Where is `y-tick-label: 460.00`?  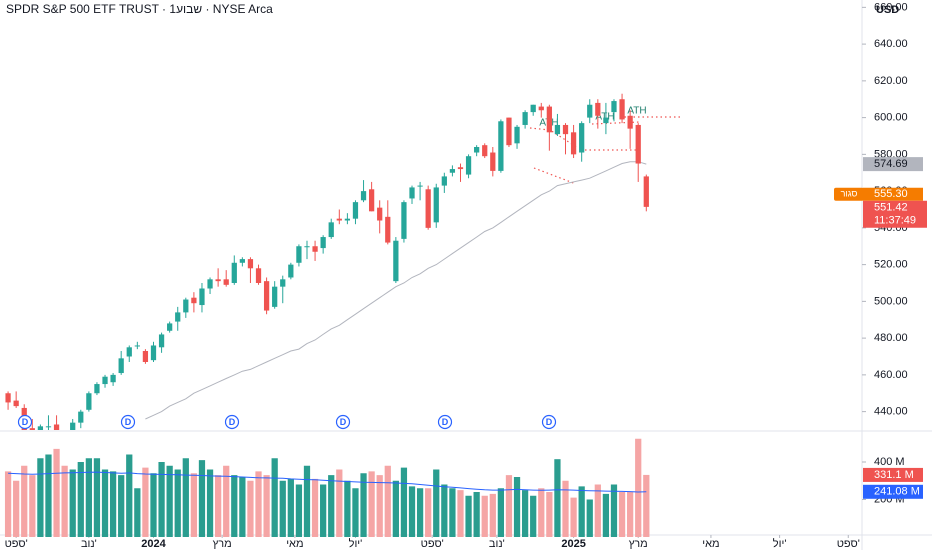 y-tick-label: 460.00 is located at coordinates (891, 375).